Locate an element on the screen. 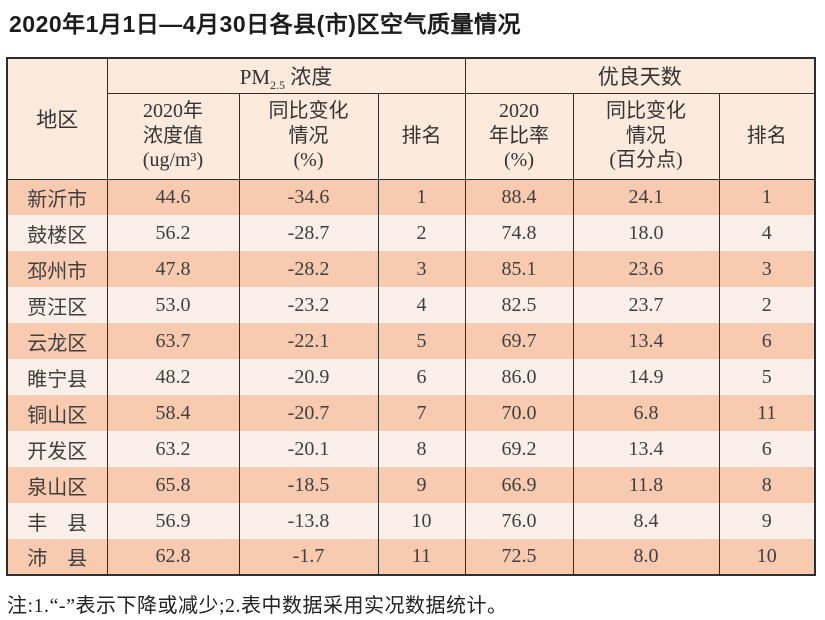 The image size is (825, 620). table-row: 邳州市 47.8 -28.2 3 85.1 23.6 3 is located at coordinates (411, 269).